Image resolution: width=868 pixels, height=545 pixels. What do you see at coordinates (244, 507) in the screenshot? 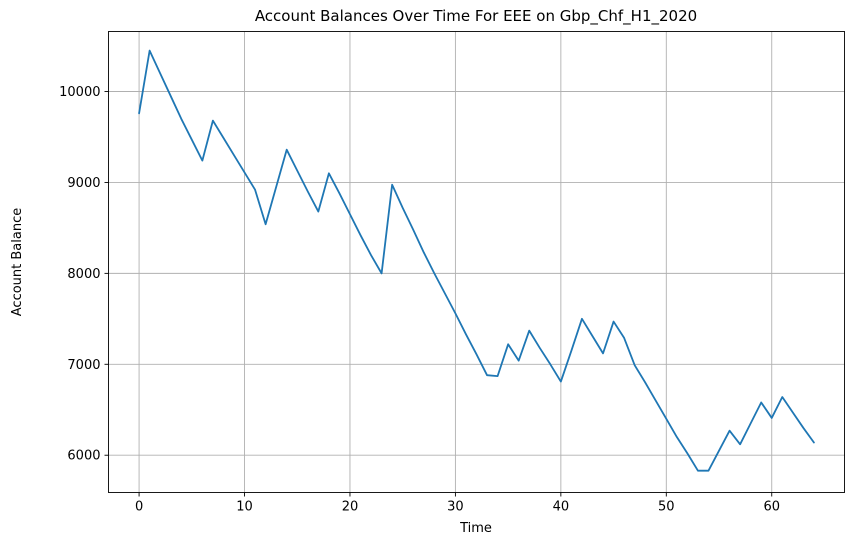
I see `x-tick-label: 10` at bounding box center [244, 507].